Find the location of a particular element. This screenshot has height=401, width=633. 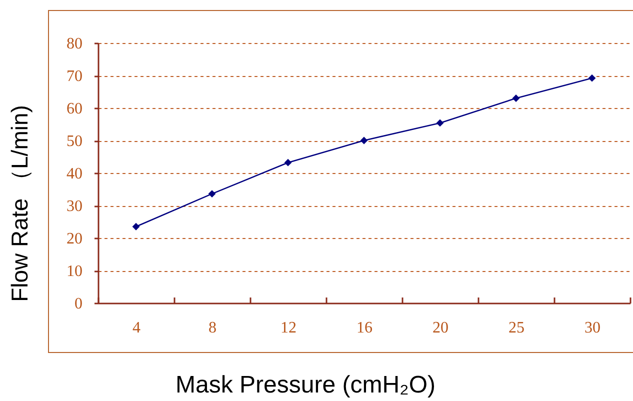

x-tick-label: 25 is located at coordinates (516, 328).